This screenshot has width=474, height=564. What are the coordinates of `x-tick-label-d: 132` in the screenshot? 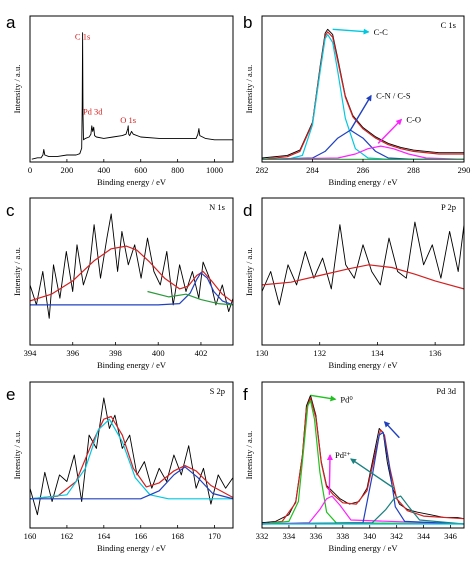 It's located at (319, 353).